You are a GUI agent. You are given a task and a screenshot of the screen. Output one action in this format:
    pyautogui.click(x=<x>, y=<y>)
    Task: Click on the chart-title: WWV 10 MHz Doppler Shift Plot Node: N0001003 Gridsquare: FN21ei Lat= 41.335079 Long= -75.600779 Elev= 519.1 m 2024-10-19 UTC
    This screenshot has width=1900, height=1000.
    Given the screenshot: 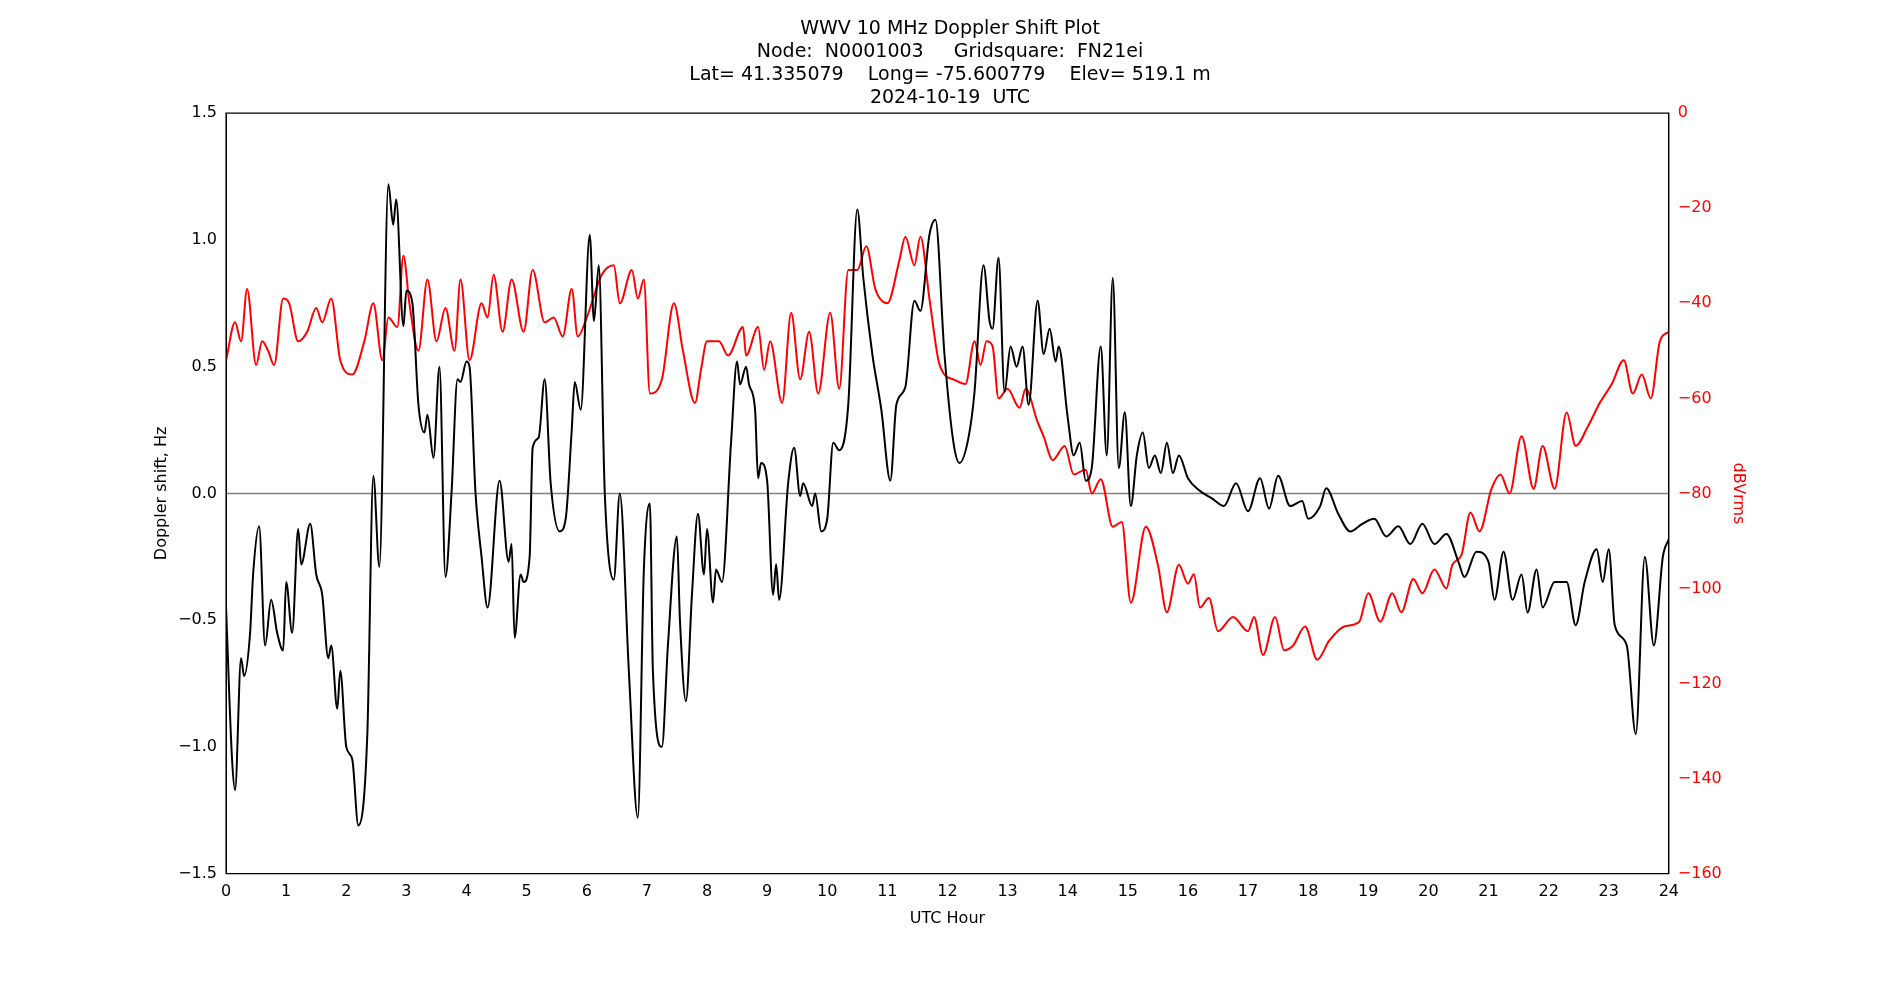 What is the action you would take?
    pyautogui.click(x=950, y=61)
    